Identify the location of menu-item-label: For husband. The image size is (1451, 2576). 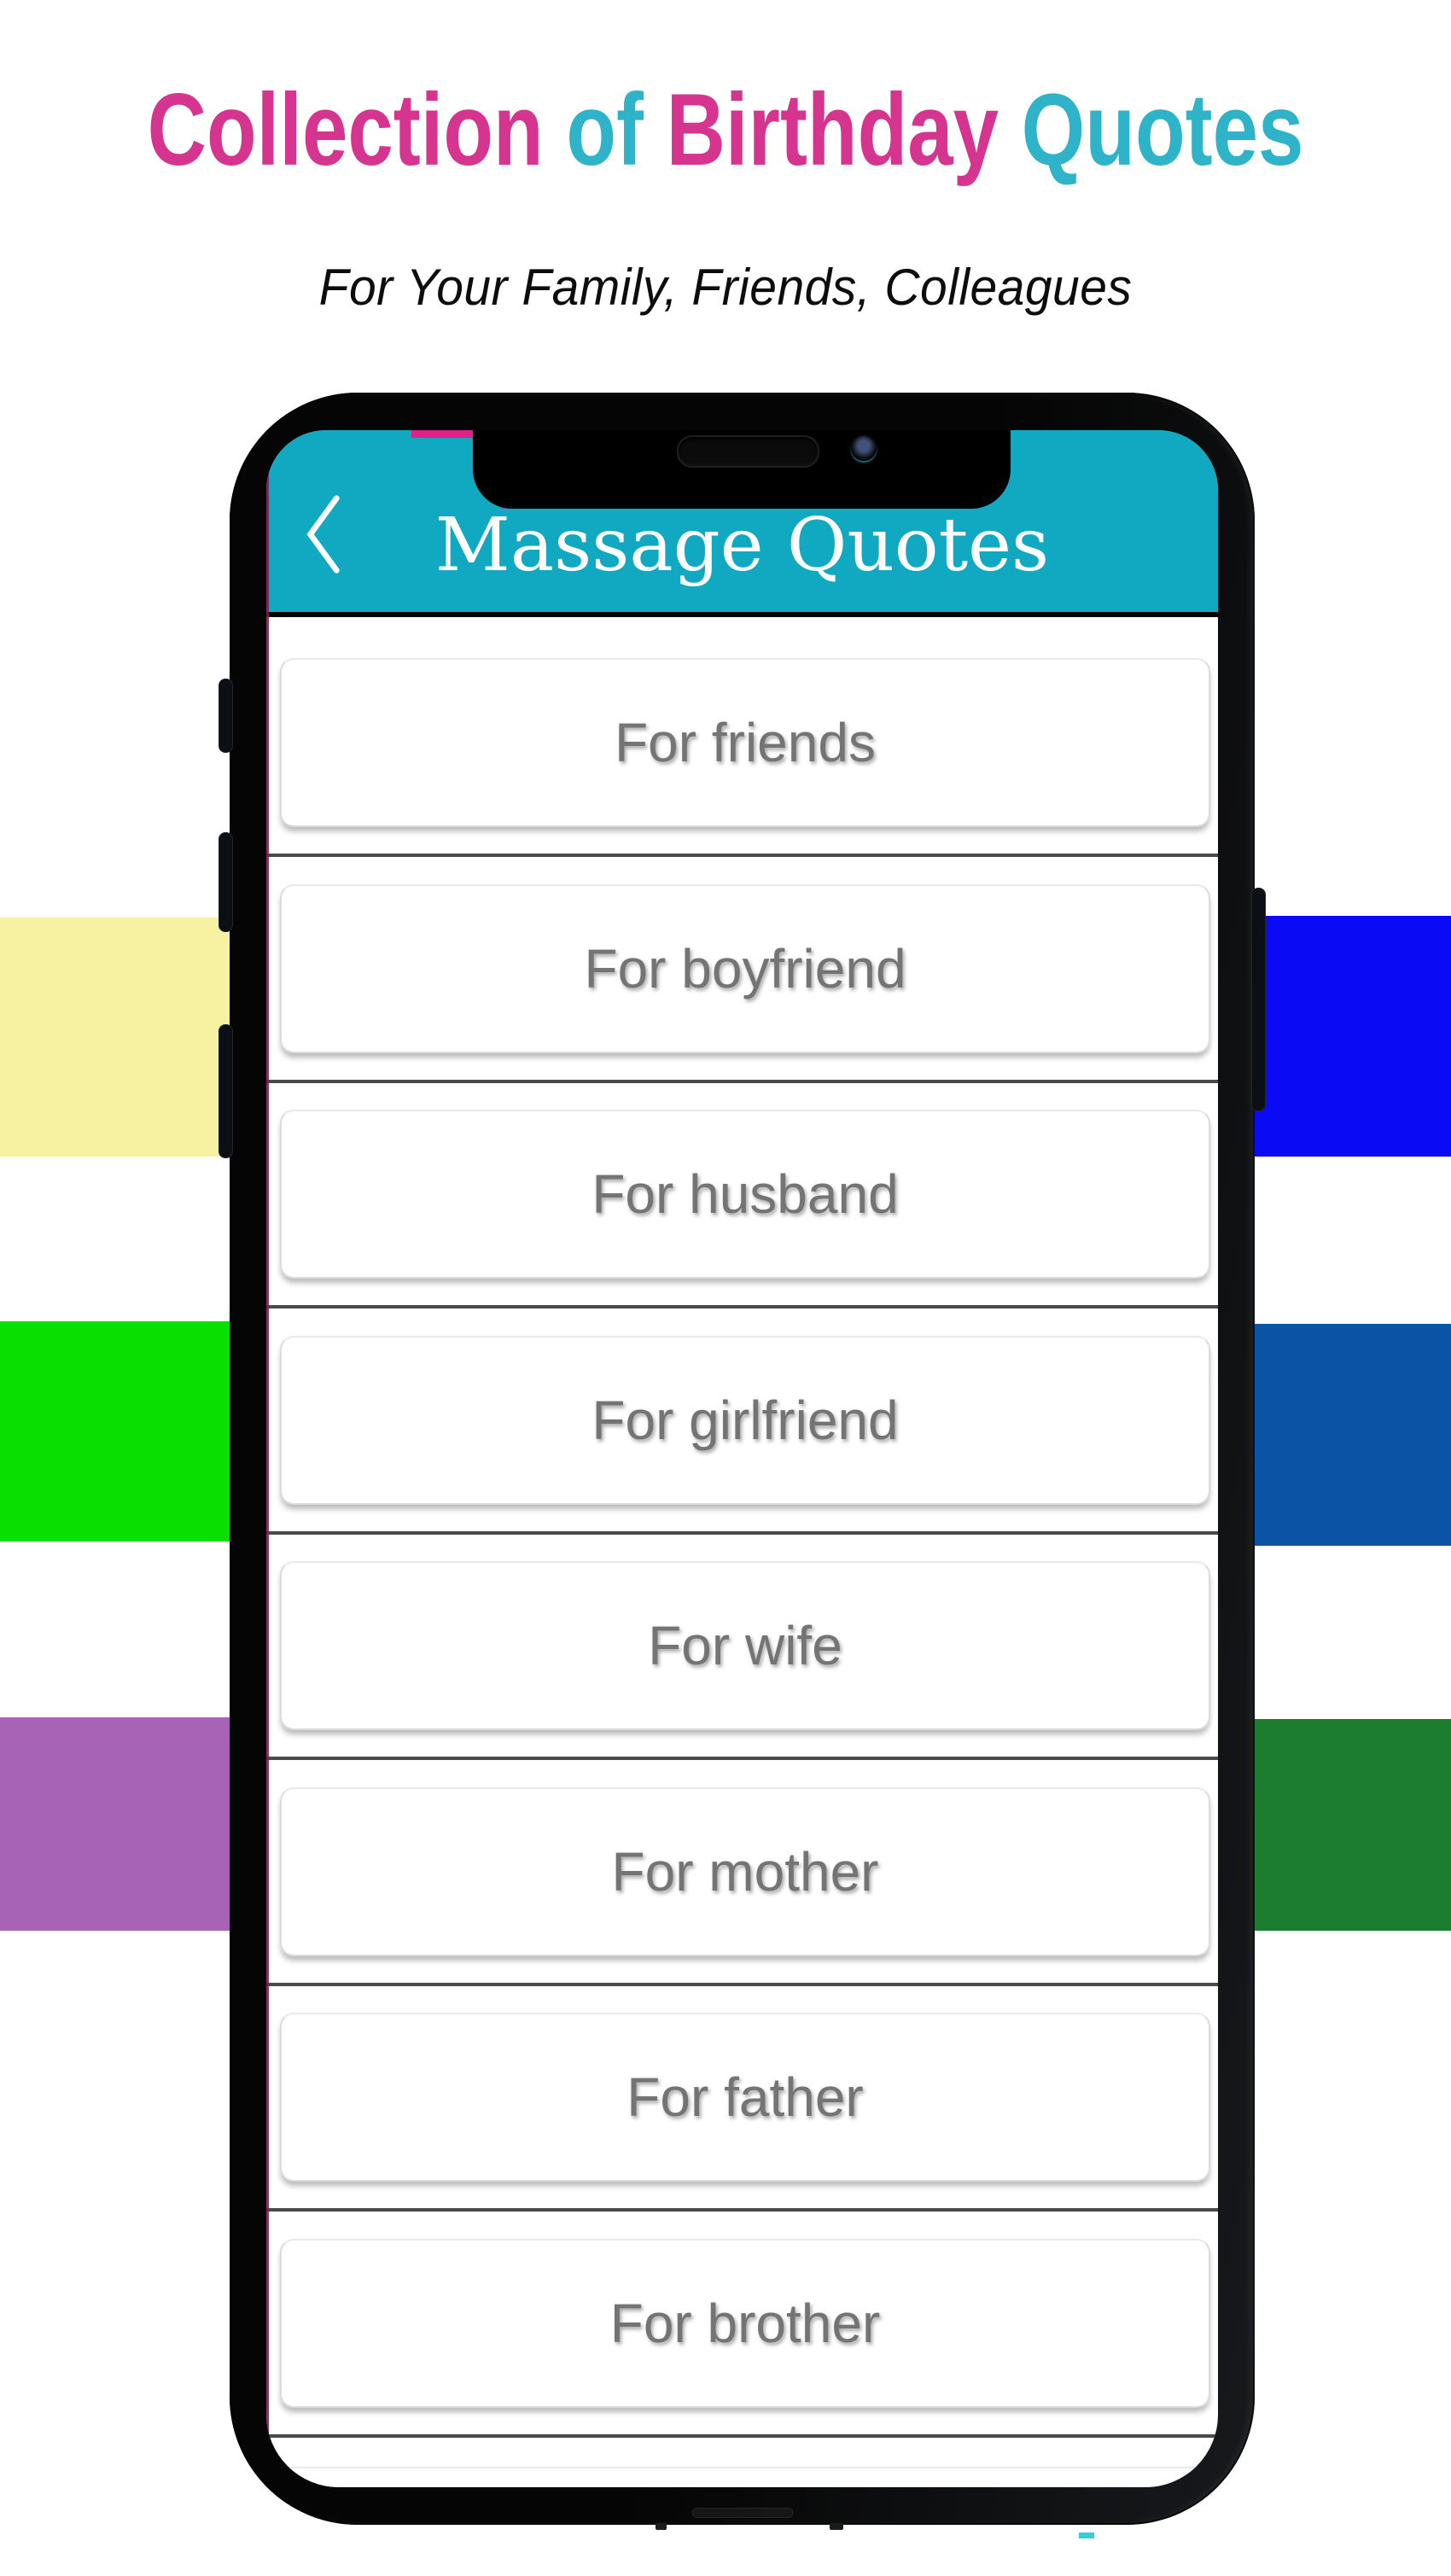
(745, 1194).